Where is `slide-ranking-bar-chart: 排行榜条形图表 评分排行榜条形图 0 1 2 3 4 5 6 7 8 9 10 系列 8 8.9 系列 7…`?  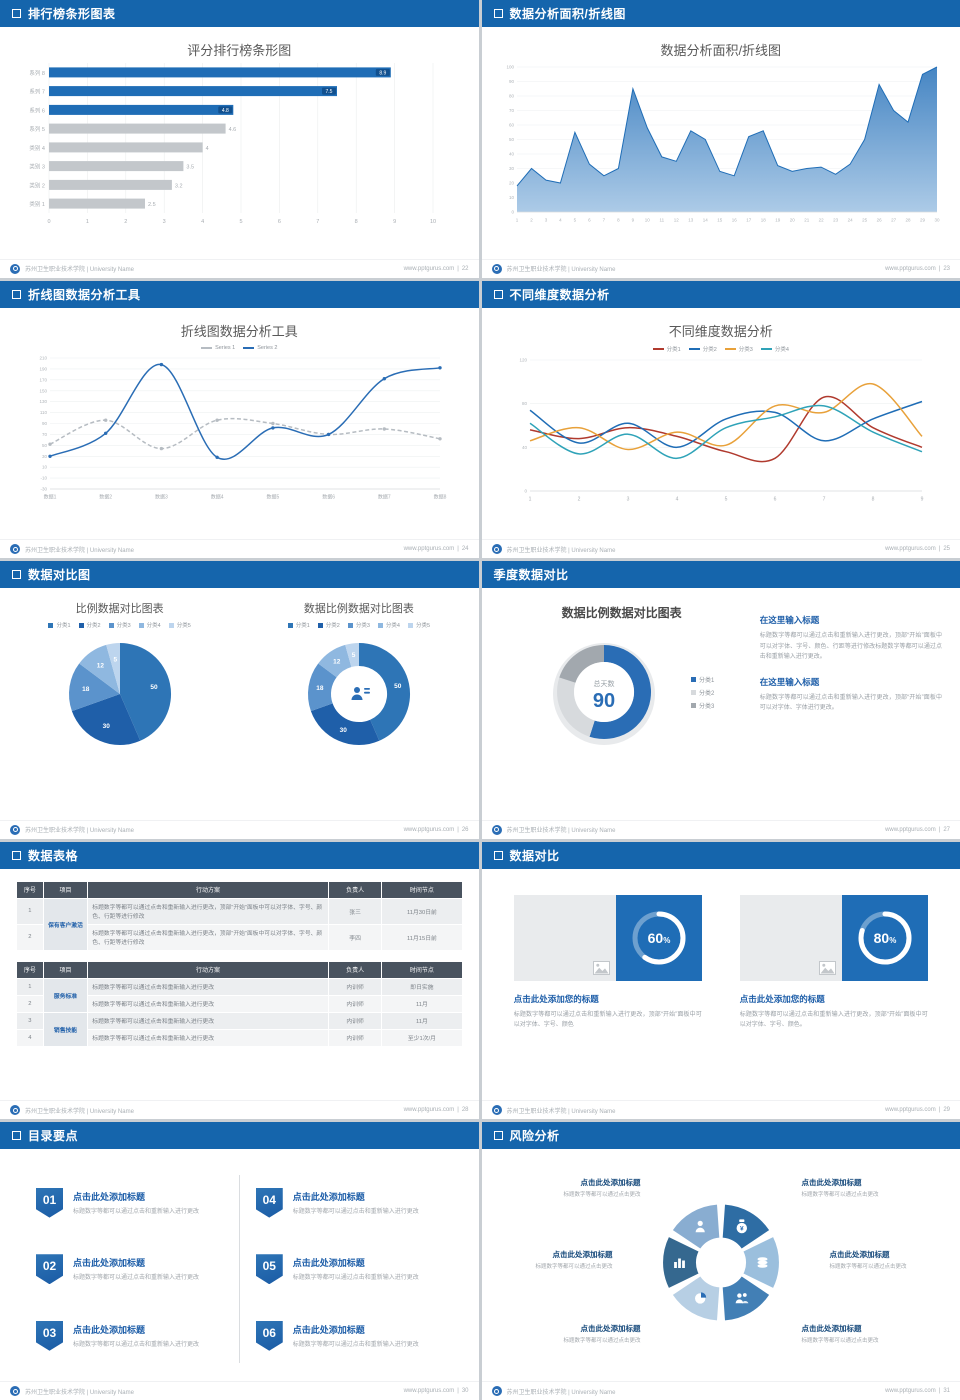 slide-ranking-bar-chart: 排行榜条形图表 评分排行榜条形图 0 1 2 3 4 5 6 7 8 9 10 系列 8 8.9 系列 7… is located at coordinates (239, 139).